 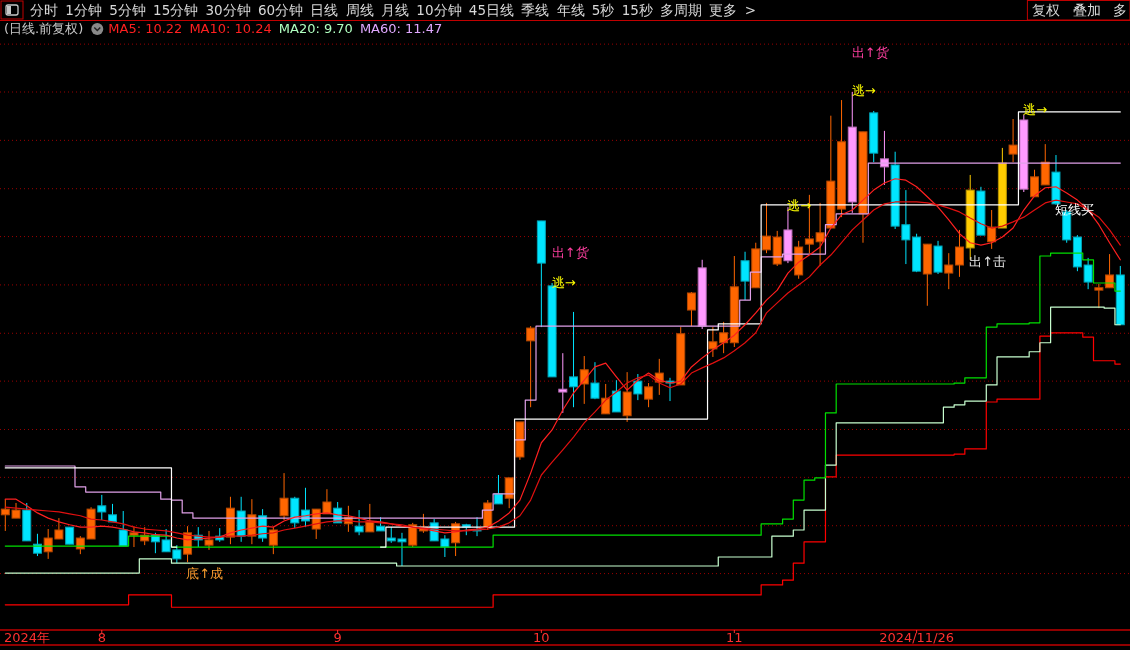 I want to click on x-tick-label: 2024/11/26, so click(x=917, y=637).